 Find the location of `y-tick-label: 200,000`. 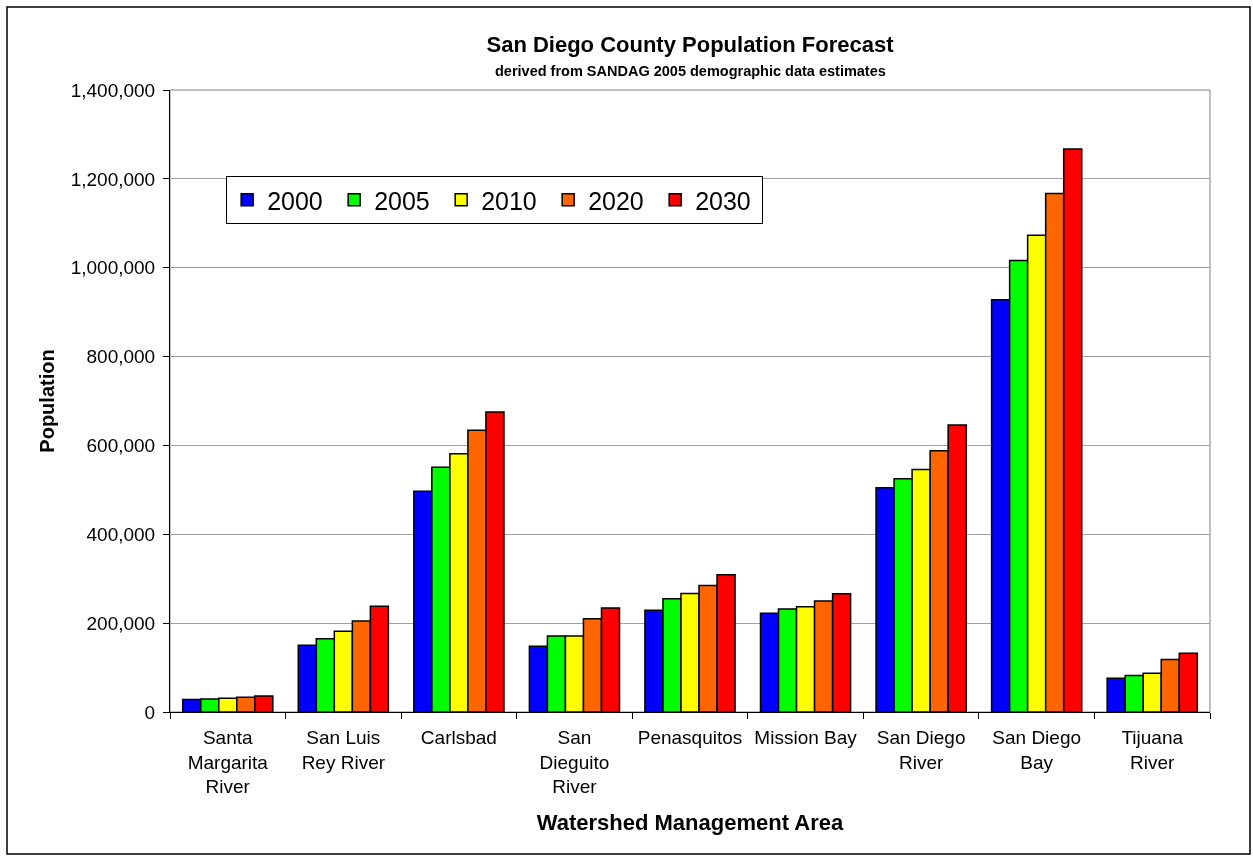

y-tick-label: 200,000 is located at coordinates (121, 623).